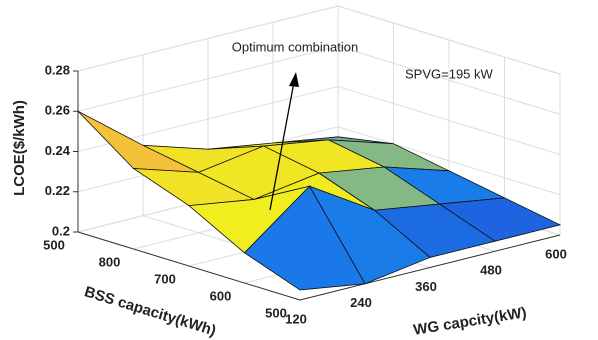 This screenshot has width=598, height=340. Describe the element at coordinates (282, 146) in the screenshot. I see `arrow-shaft` at that location.